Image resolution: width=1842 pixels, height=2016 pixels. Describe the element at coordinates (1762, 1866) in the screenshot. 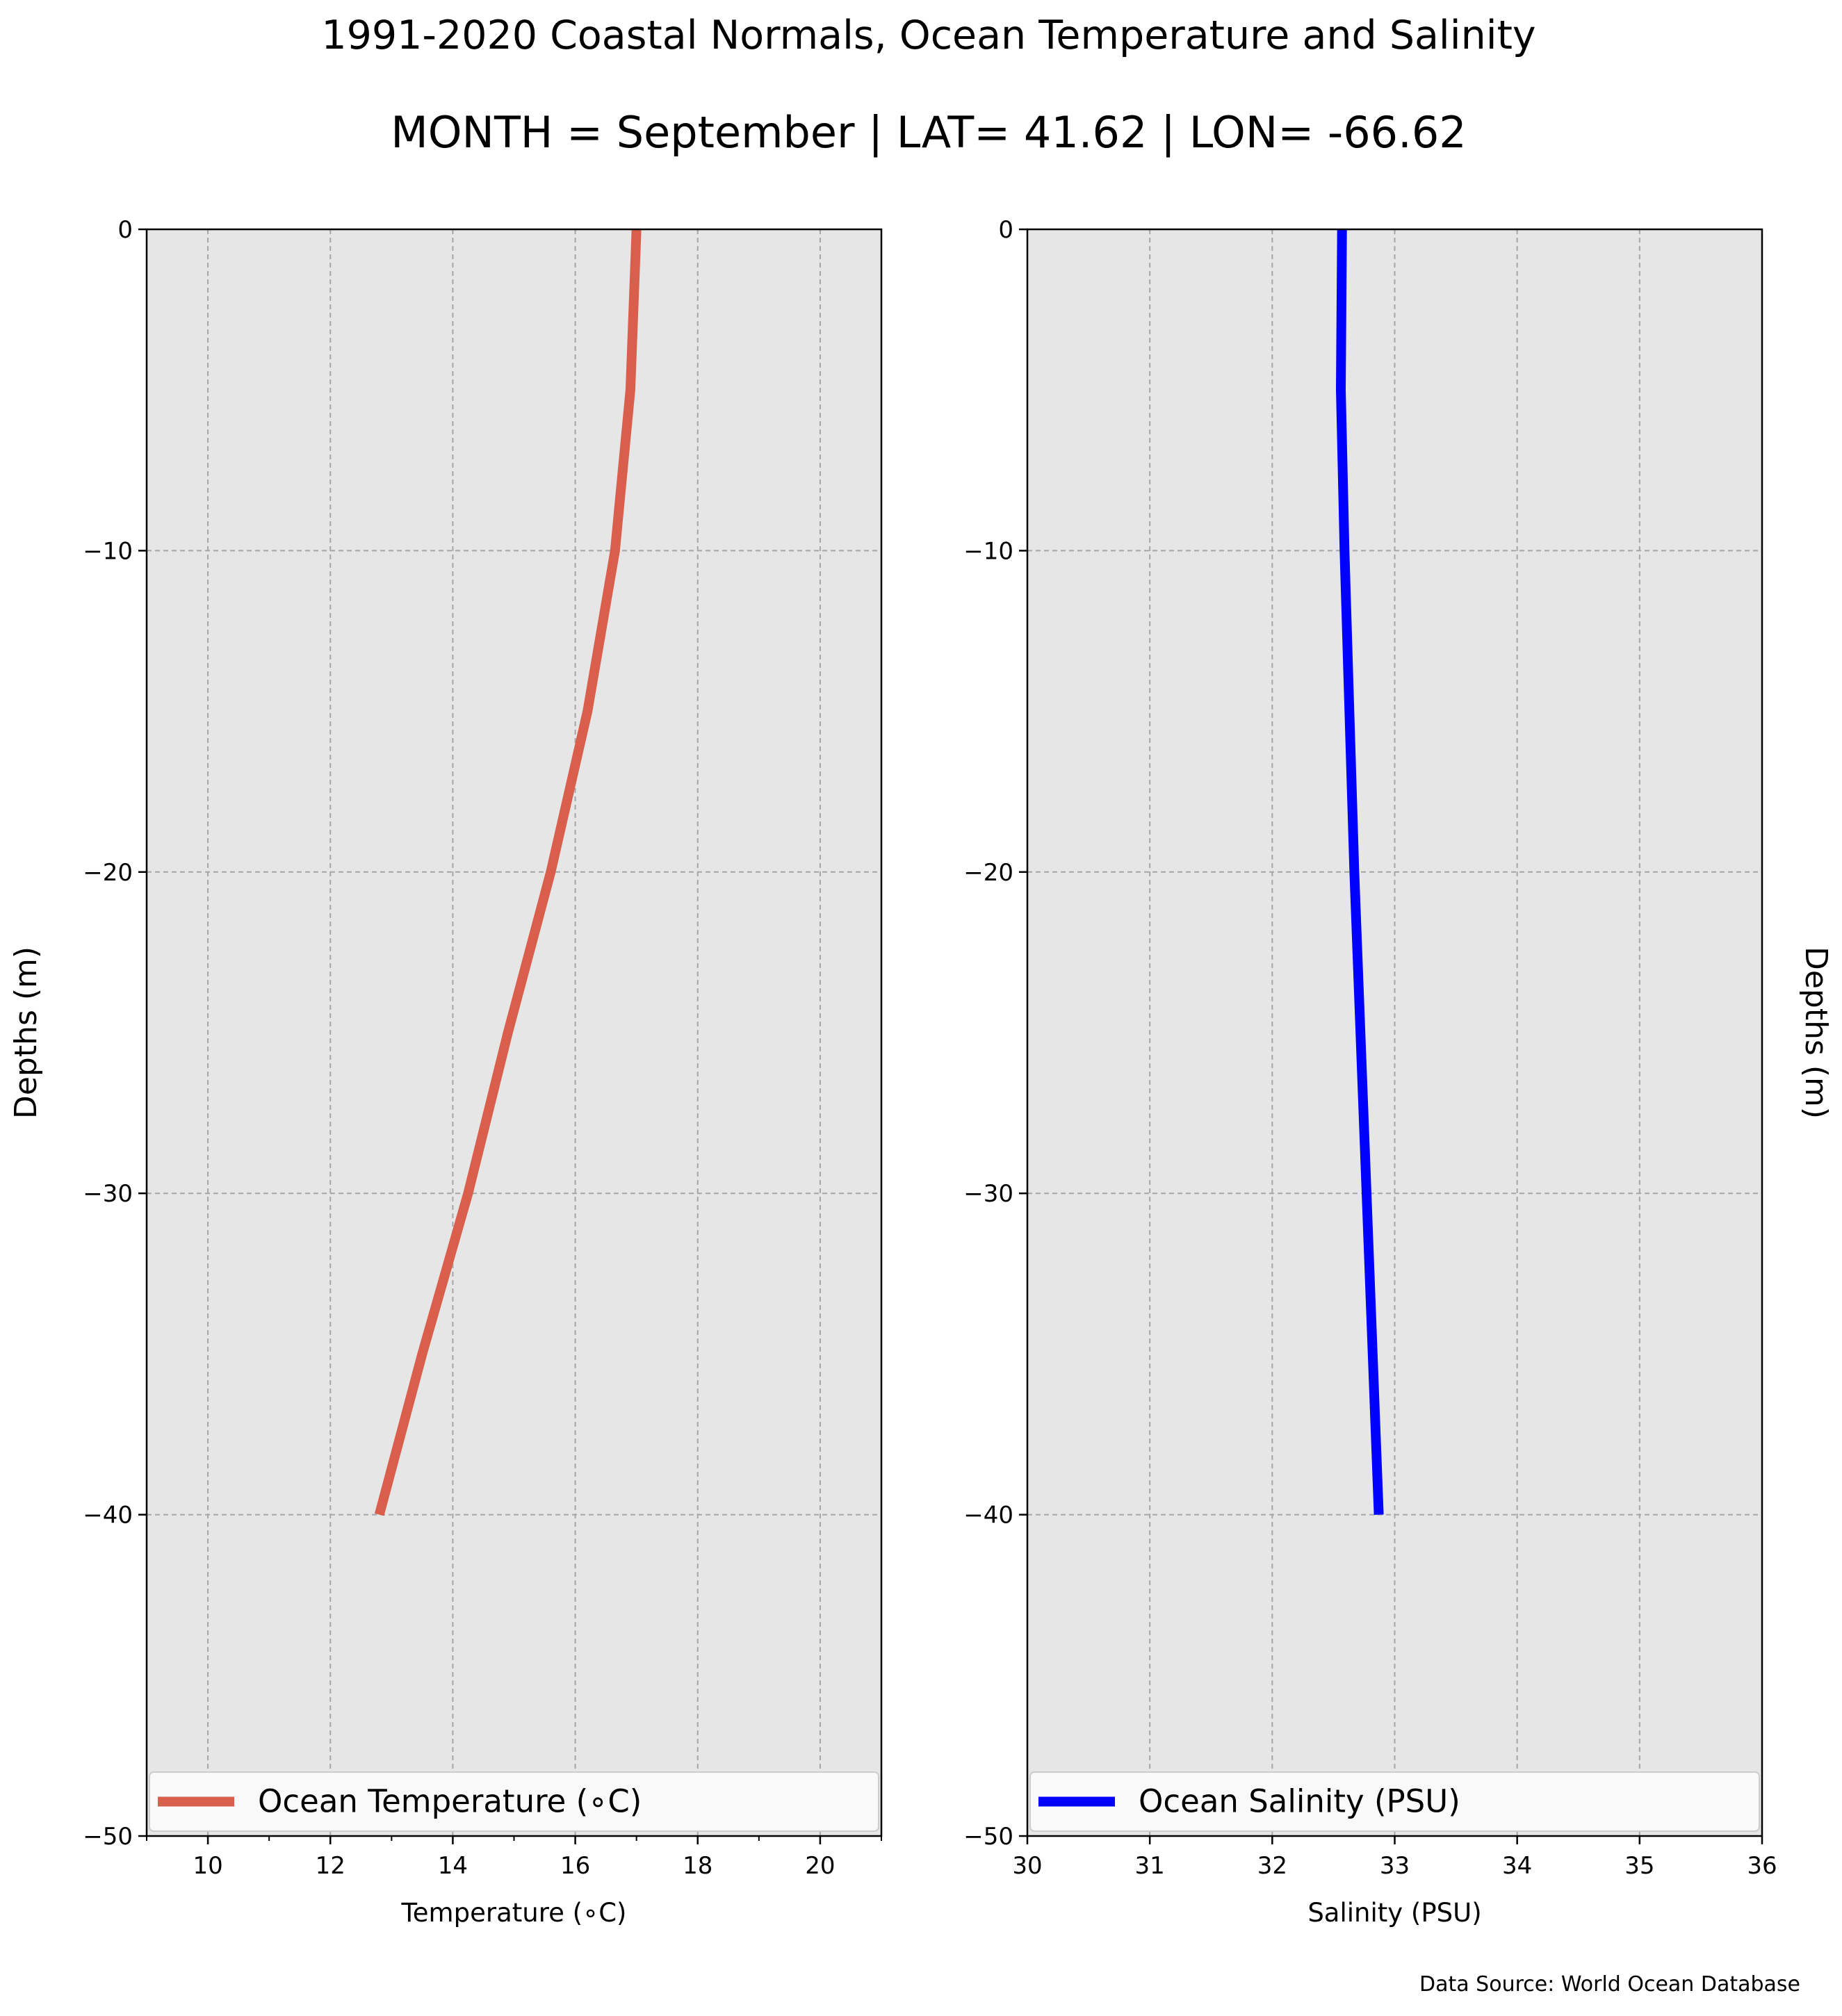

I see `x-tick-label: 36` at that location.